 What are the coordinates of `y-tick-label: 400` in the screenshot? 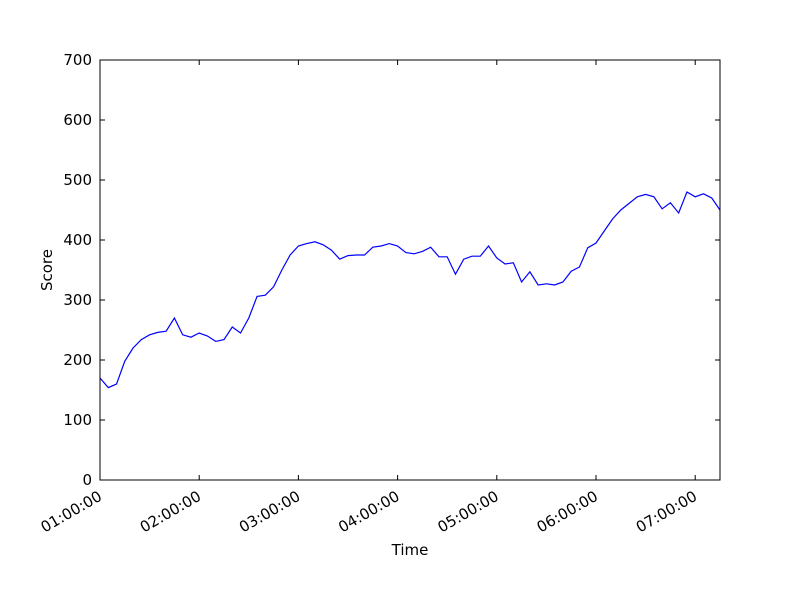 It's located at (77, 240).